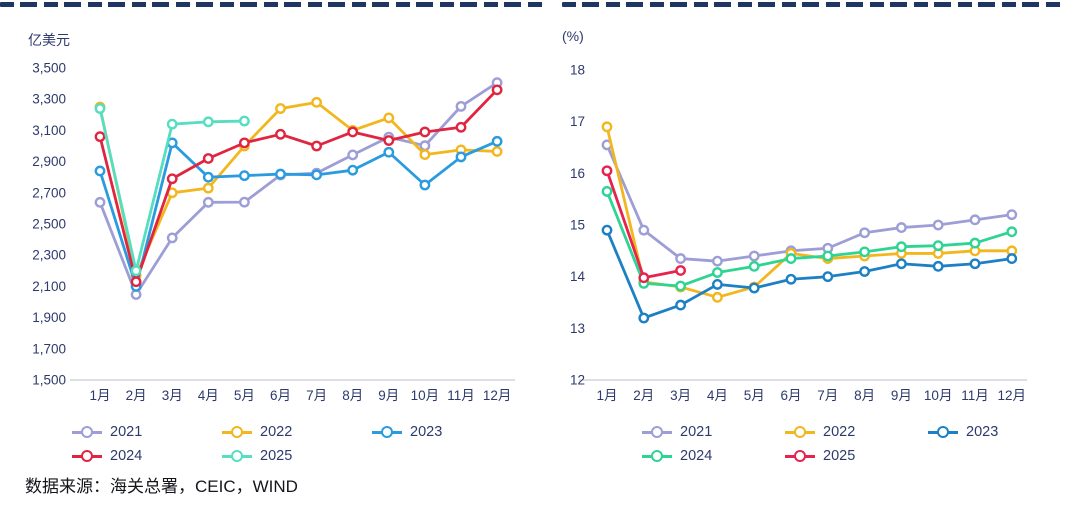 This screenshot has height=506, width=1080. I want to click on y-axis-unit-label-left: 亿美元, so click(49, 40).